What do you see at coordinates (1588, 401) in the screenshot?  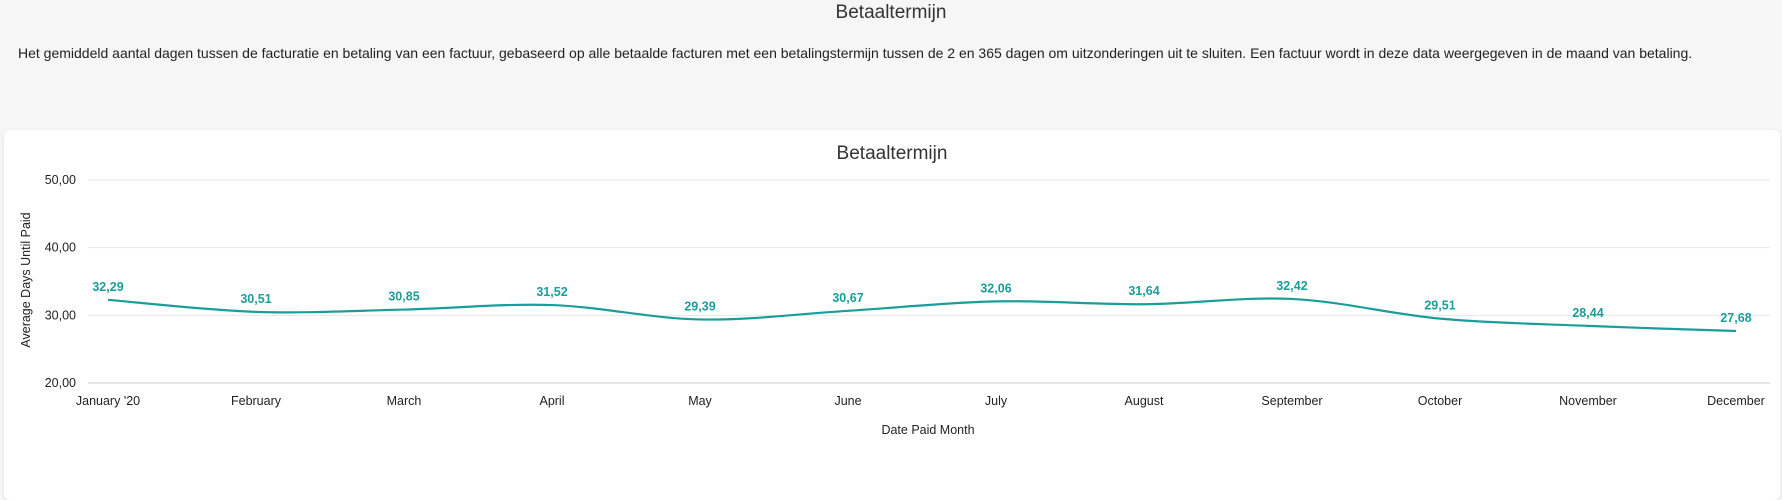 I see `x-tick-label: November` at bounding box center [1588, 401].